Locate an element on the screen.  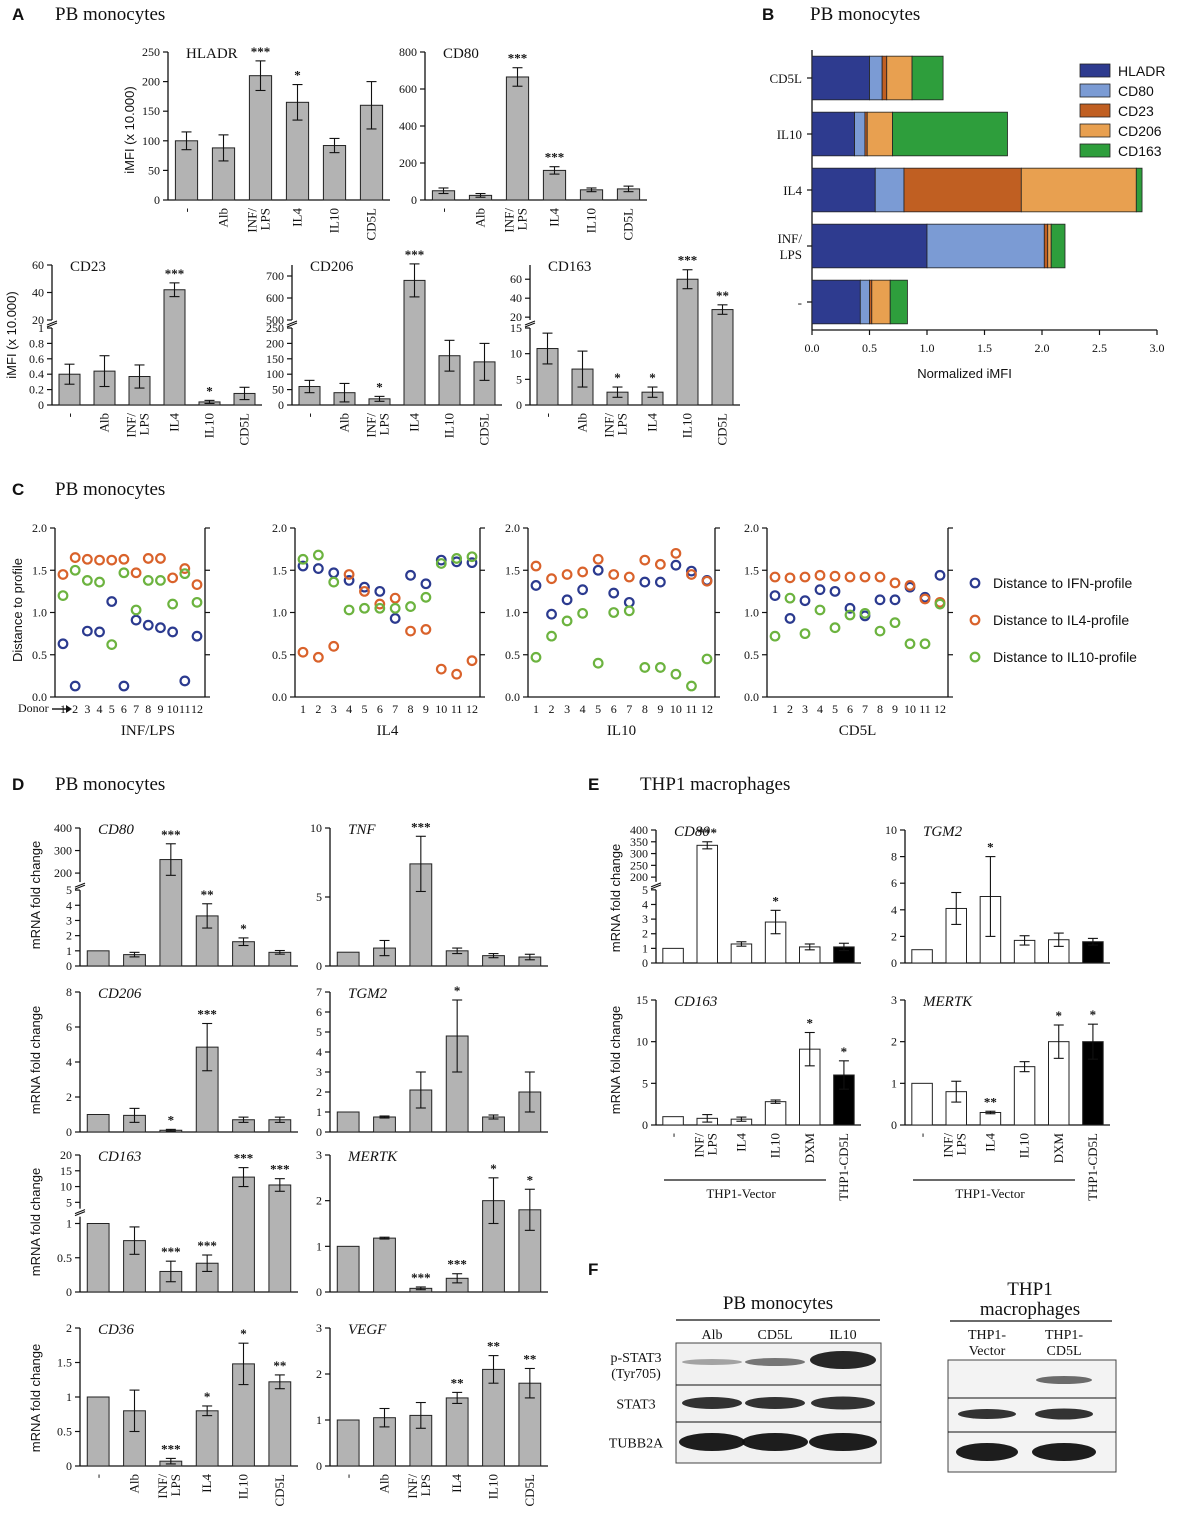
panel-d-cd80-significance-2: *** is located at coordinates (171, 834).